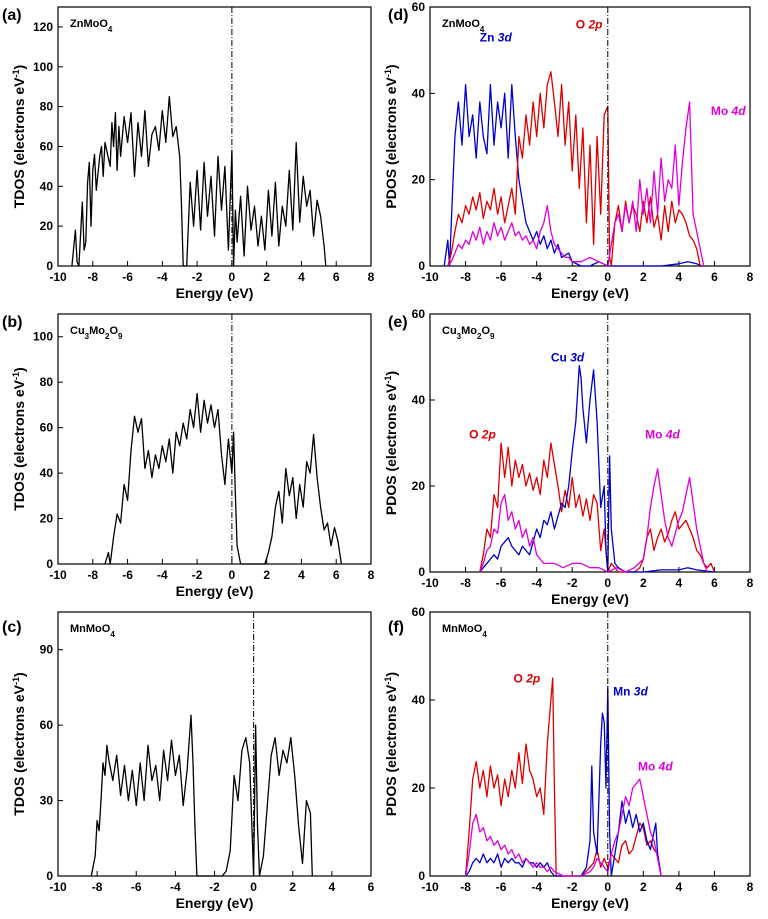 Image resolution: width=768 pixels, height=919 pixels. I want to click on y-tick-label: 90, so click(47, 650).